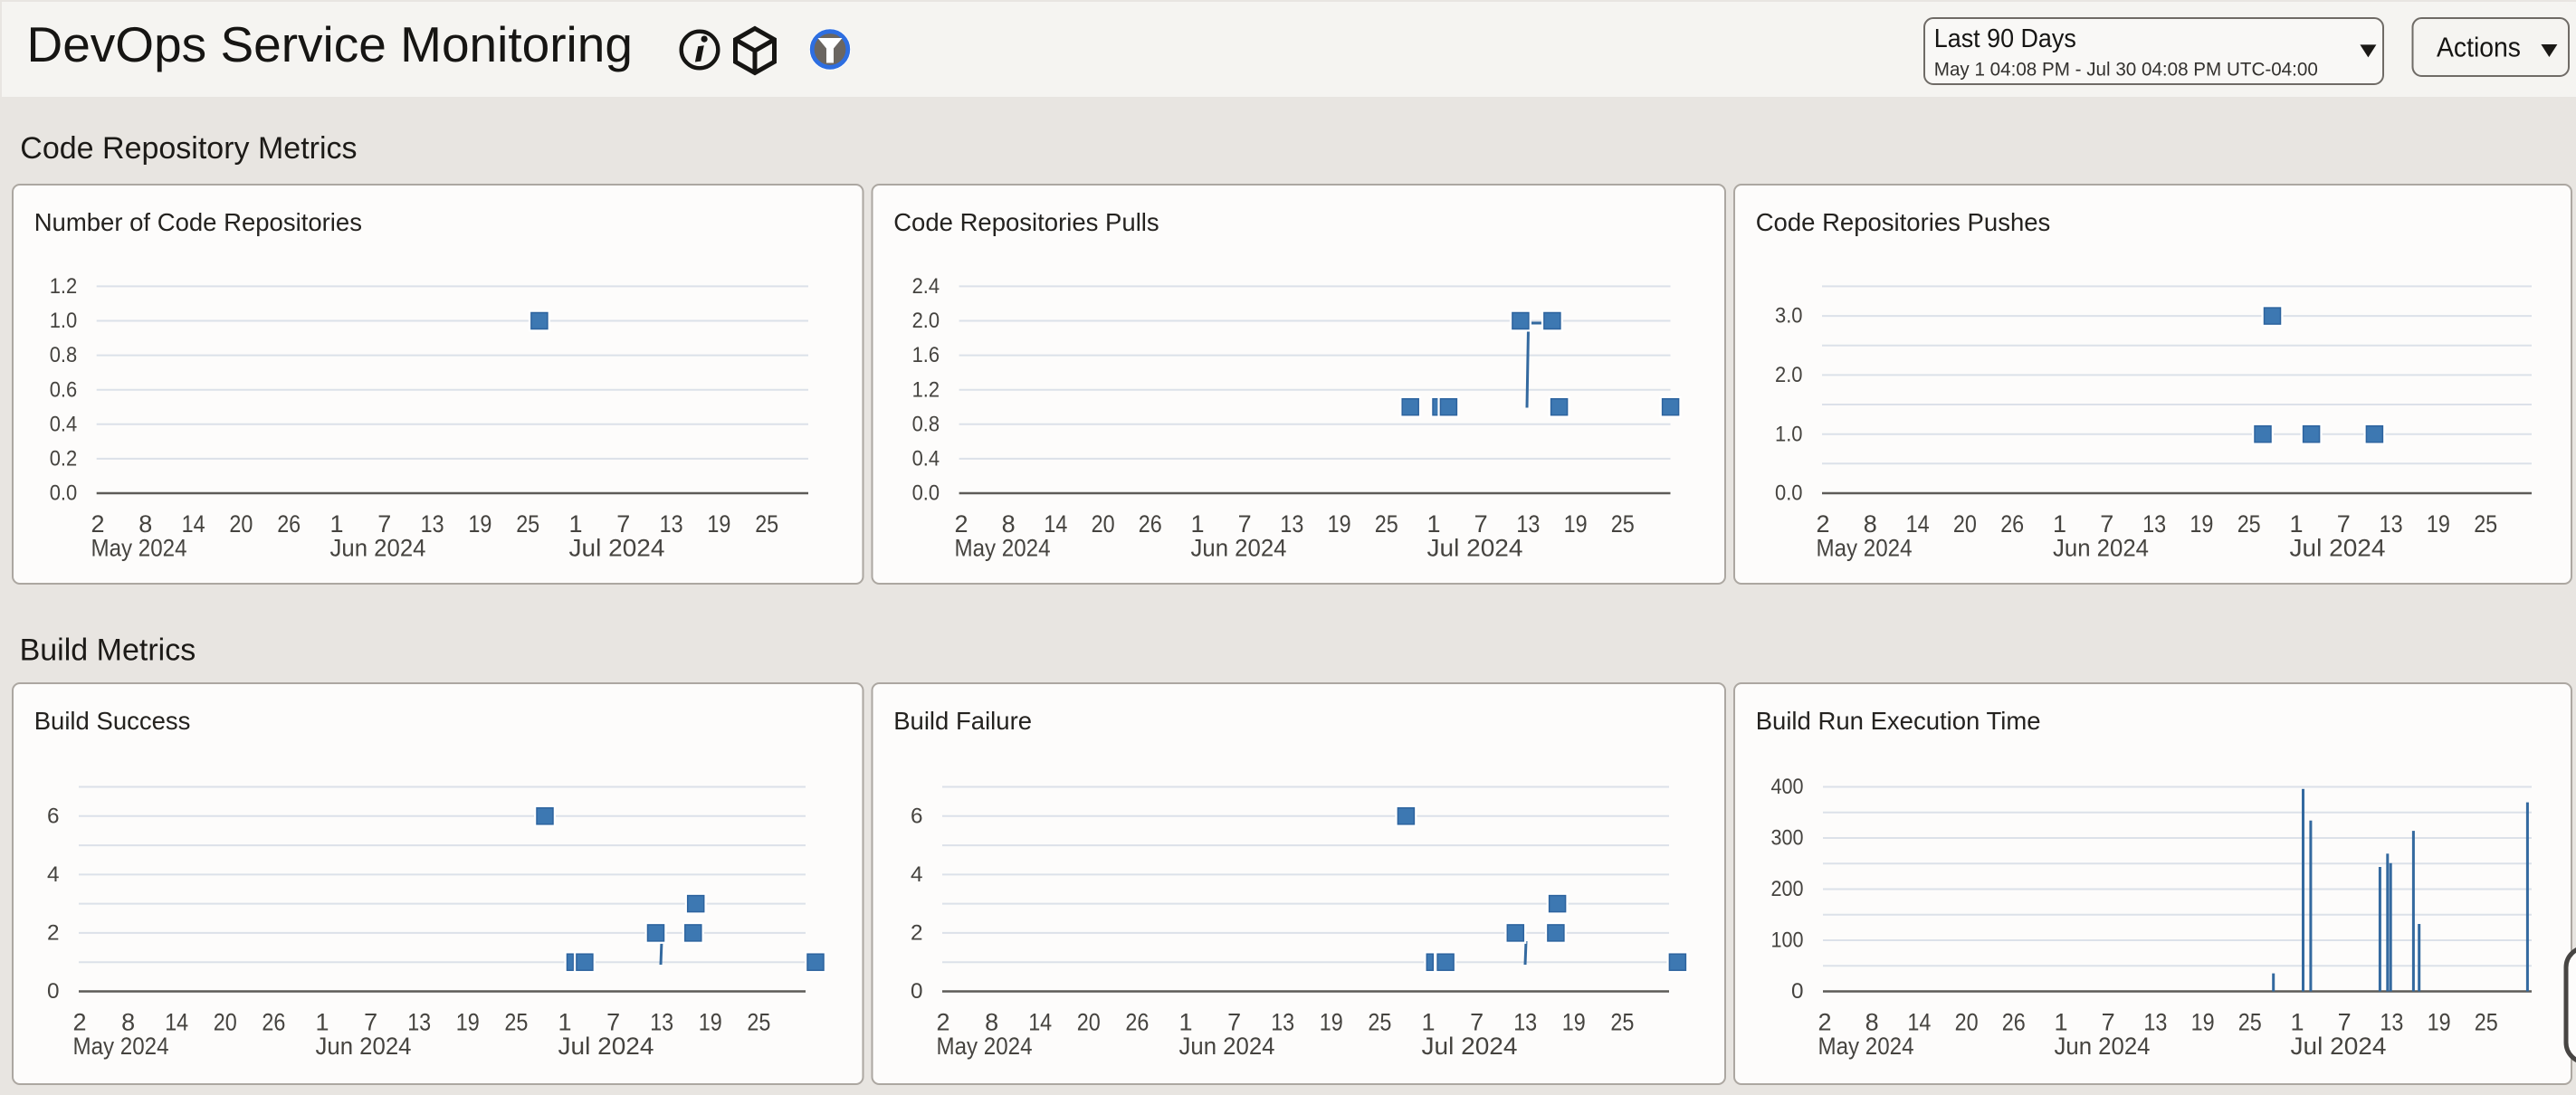  I want to click on svg-text: 0.8, so click(64, 355).